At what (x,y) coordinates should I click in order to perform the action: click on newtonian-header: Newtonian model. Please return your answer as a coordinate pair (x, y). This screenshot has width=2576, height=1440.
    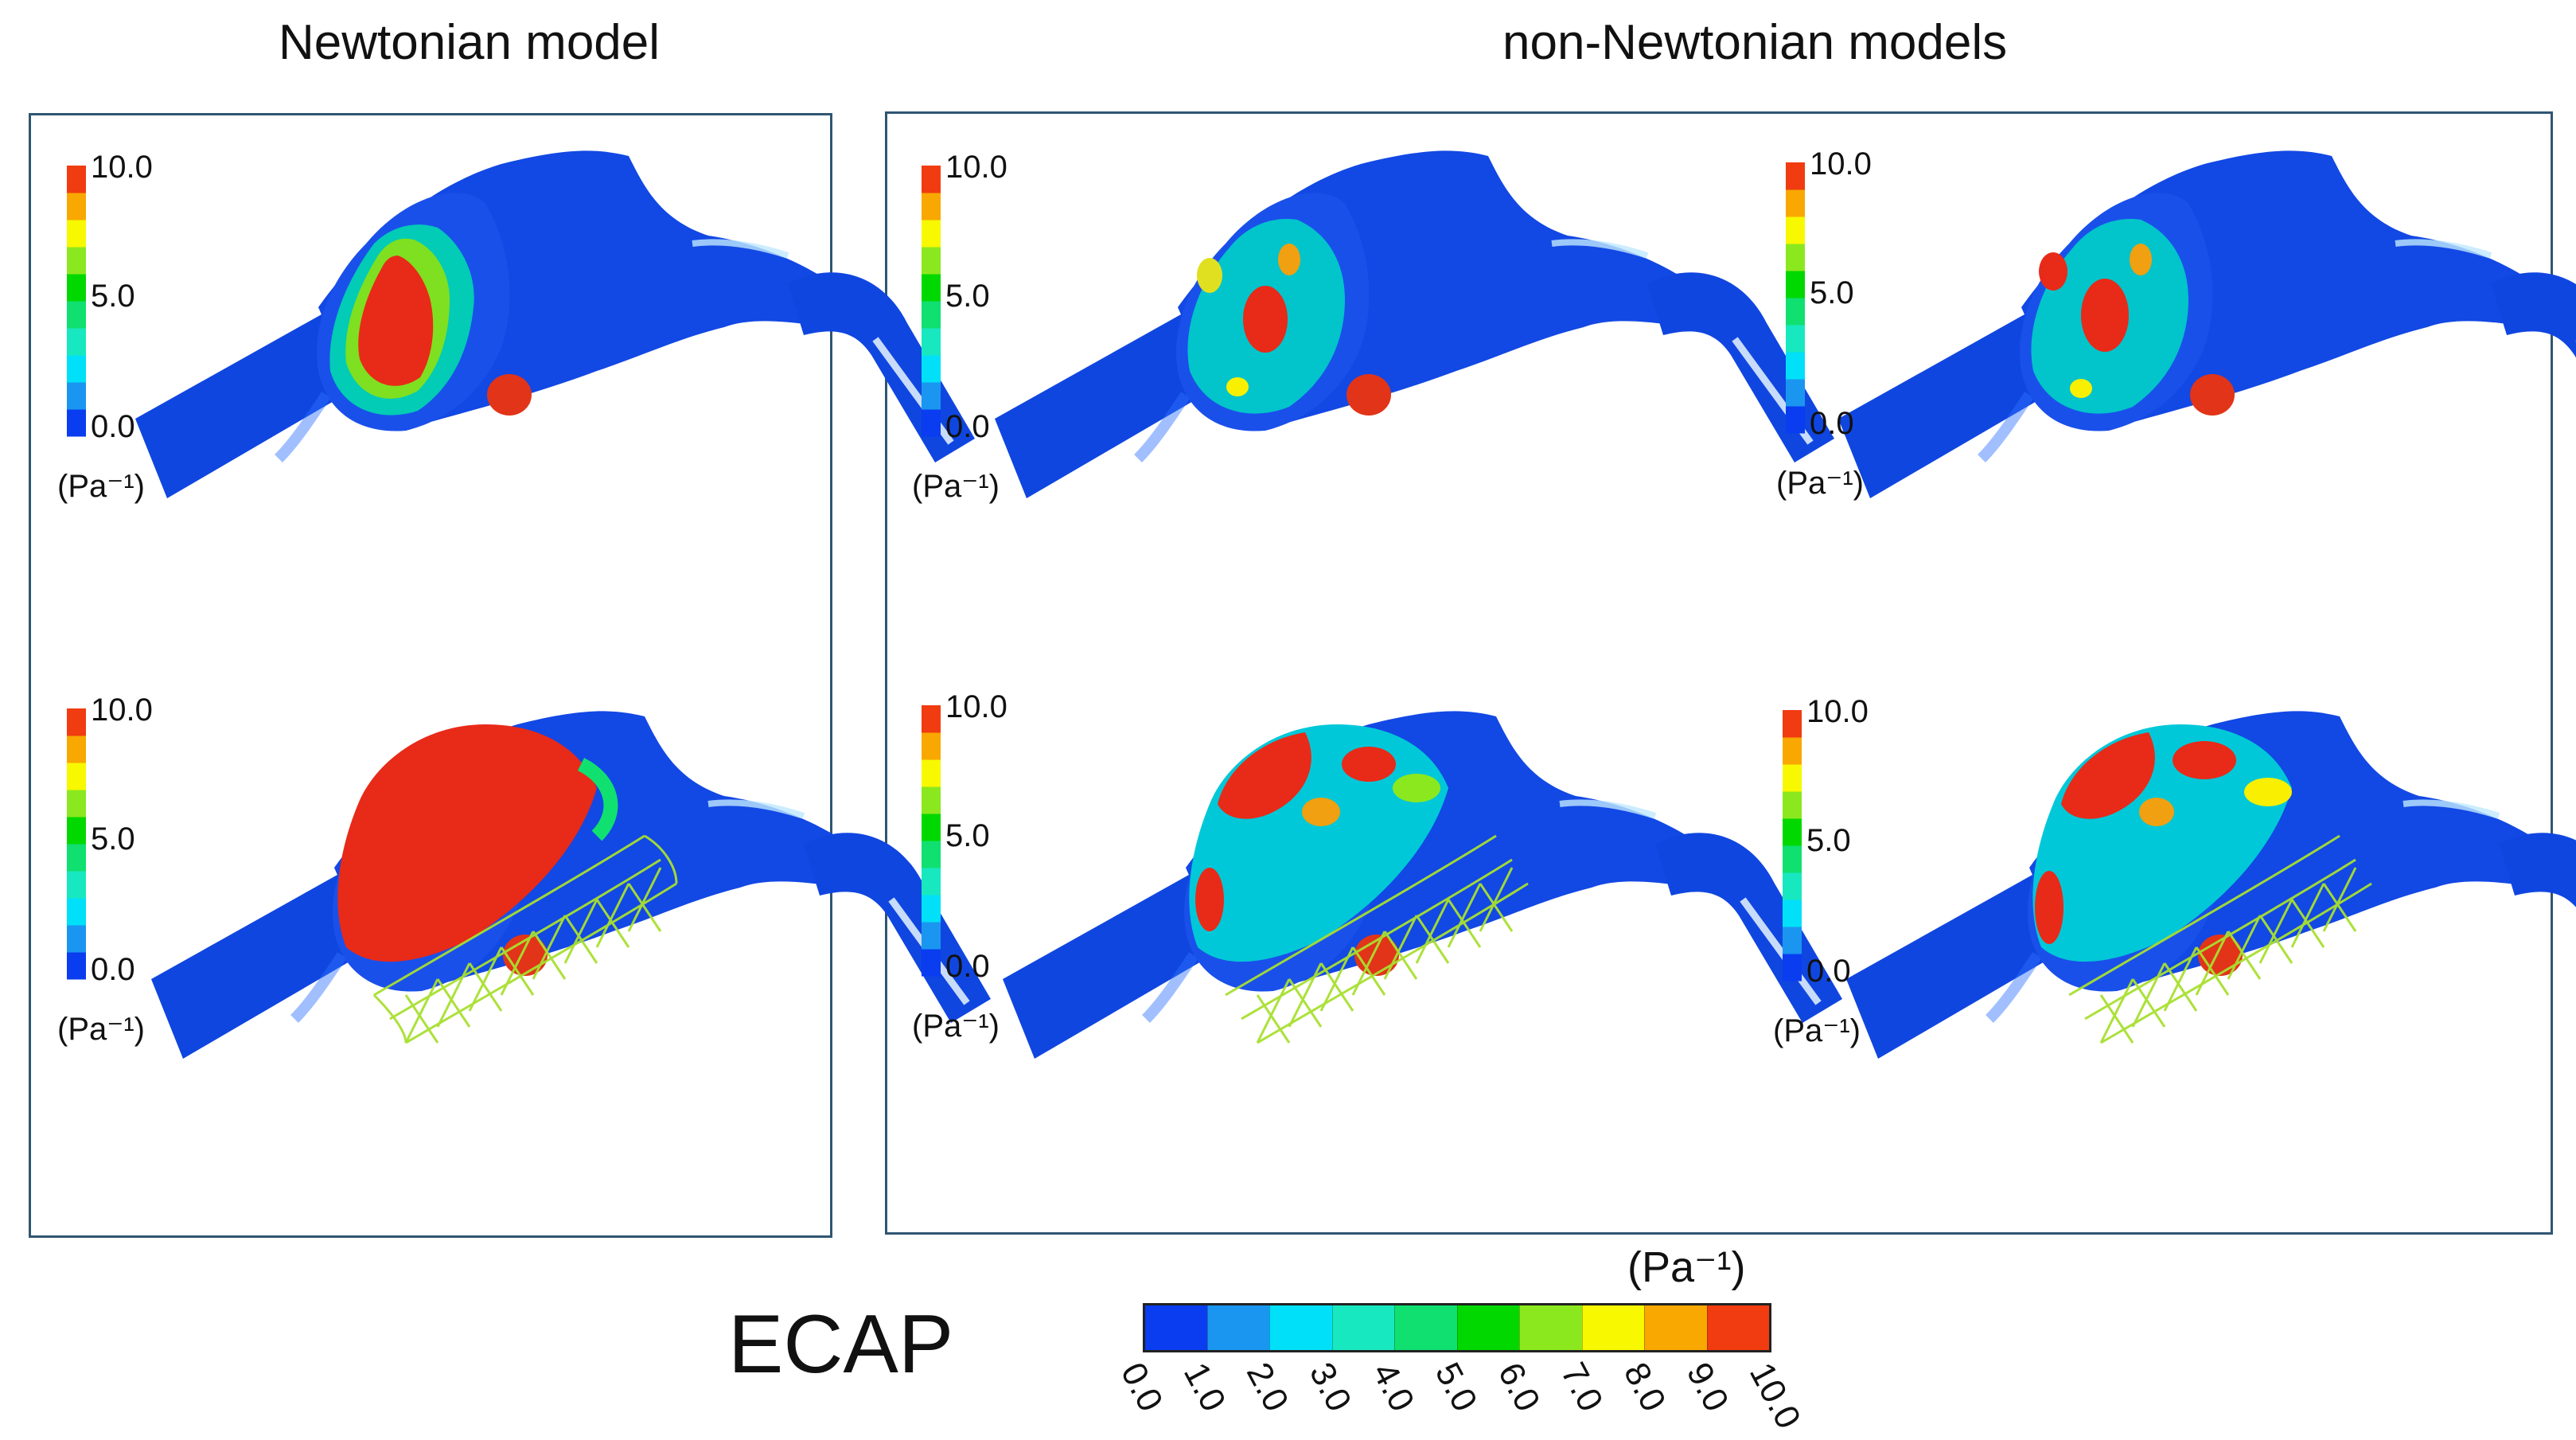
    Looking at the image, I should click on (470, 43).